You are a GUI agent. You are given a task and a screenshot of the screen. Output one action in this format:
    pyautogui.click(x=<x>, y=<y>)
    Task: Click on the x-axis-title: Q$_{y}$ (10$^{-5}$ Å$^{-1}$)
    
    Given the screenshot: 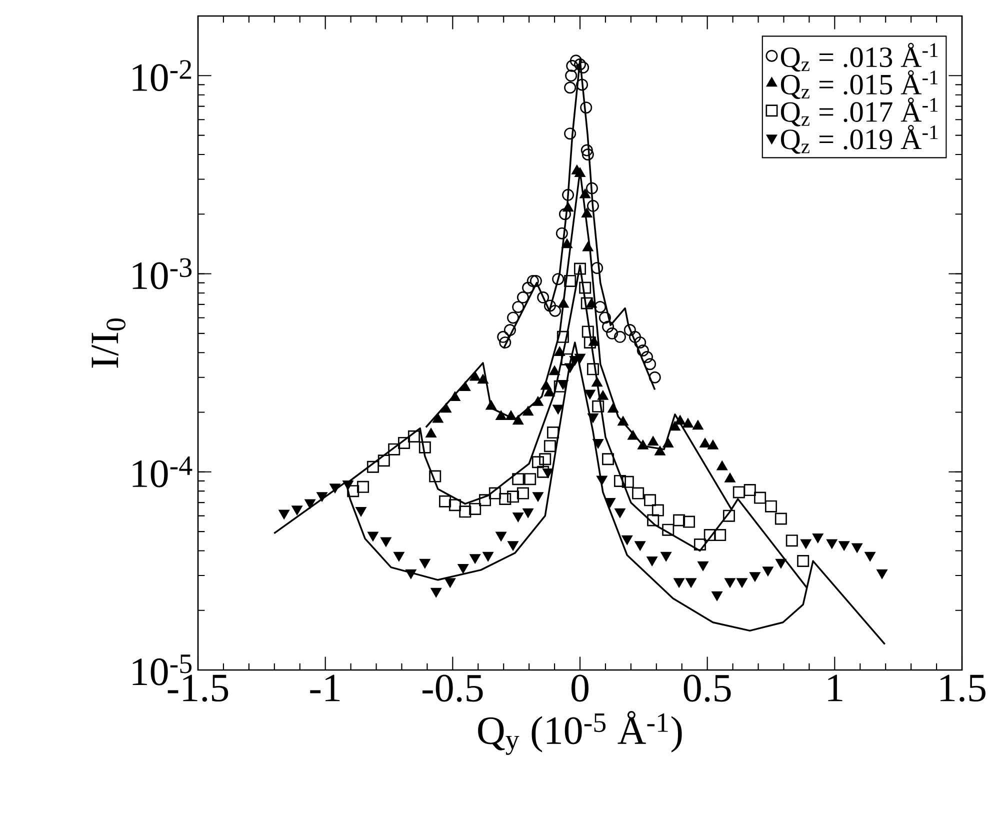 What is the action you would take?
    pyautogui.click(x=580, y=733)
    